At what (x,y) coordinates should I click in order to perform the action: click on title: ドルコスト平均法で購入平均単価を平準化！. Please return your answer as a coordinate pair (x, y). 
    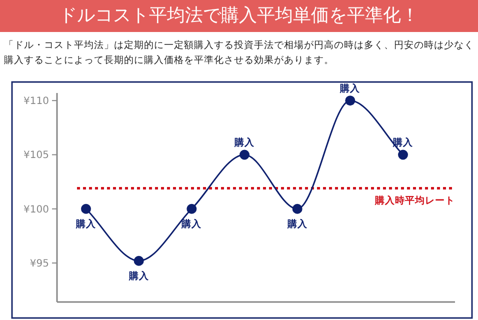
    Looking at the image, I should click on (239, 16).